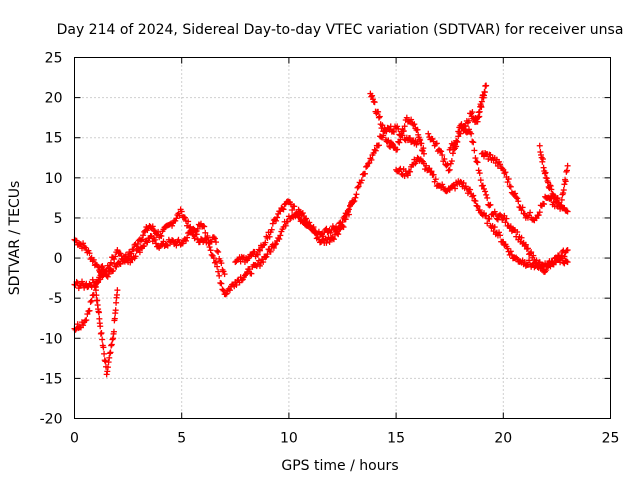 The width and height of the screenshot is (640, 480). Describe the element at coordinates (106, 332) in the screenshot. I see `series-sat-c` at that location.